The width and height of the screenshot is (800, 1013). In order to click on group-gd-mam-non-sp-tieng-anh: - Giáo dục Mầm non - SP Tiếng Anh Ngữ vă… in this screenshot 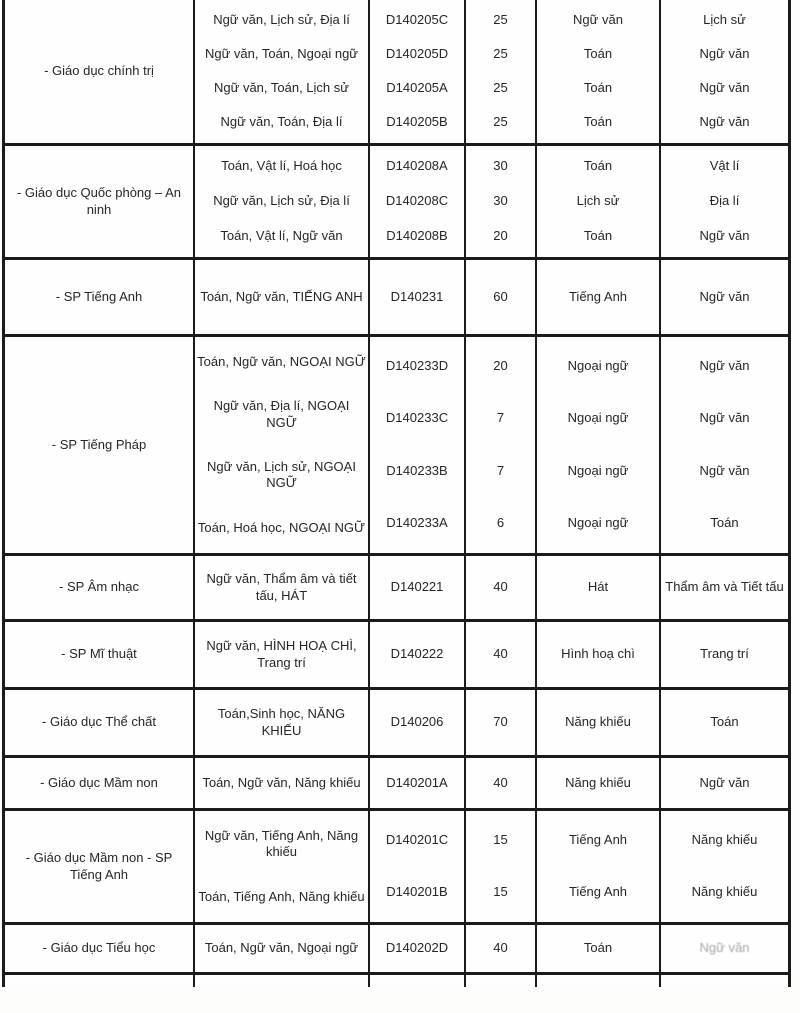, I will do `click(396, 868)`.